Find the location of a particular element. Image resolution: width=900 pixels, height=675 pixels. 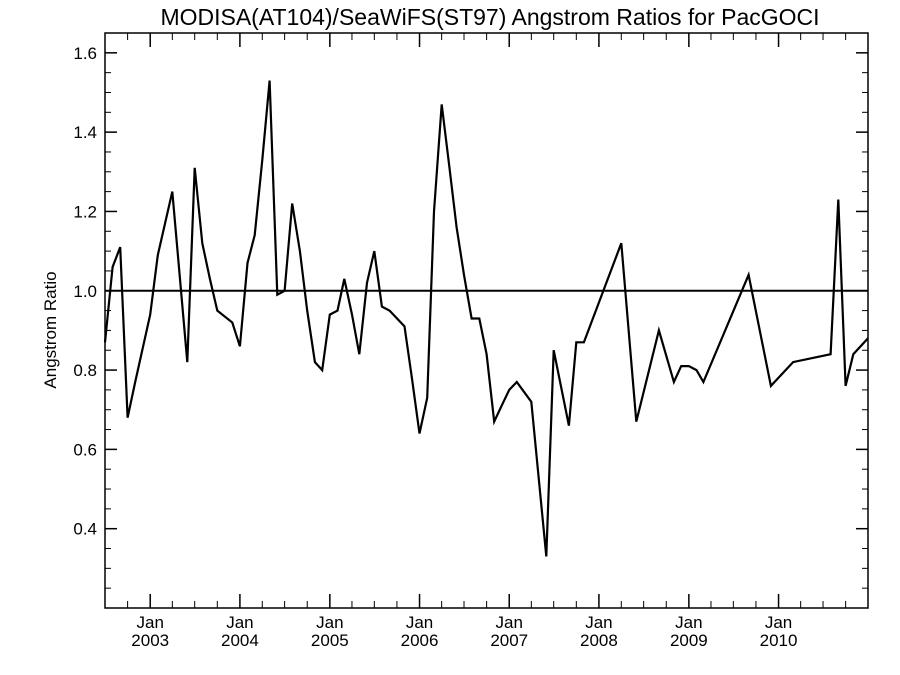

y-tick-label: 1.2 is located at coordinates (85, 211).